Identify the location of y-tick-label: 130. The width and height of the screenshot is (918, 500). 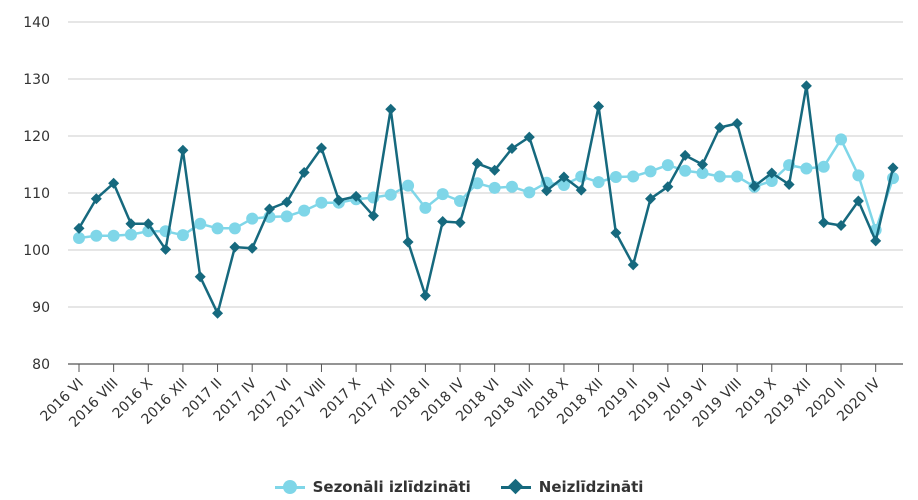
(36, 80).